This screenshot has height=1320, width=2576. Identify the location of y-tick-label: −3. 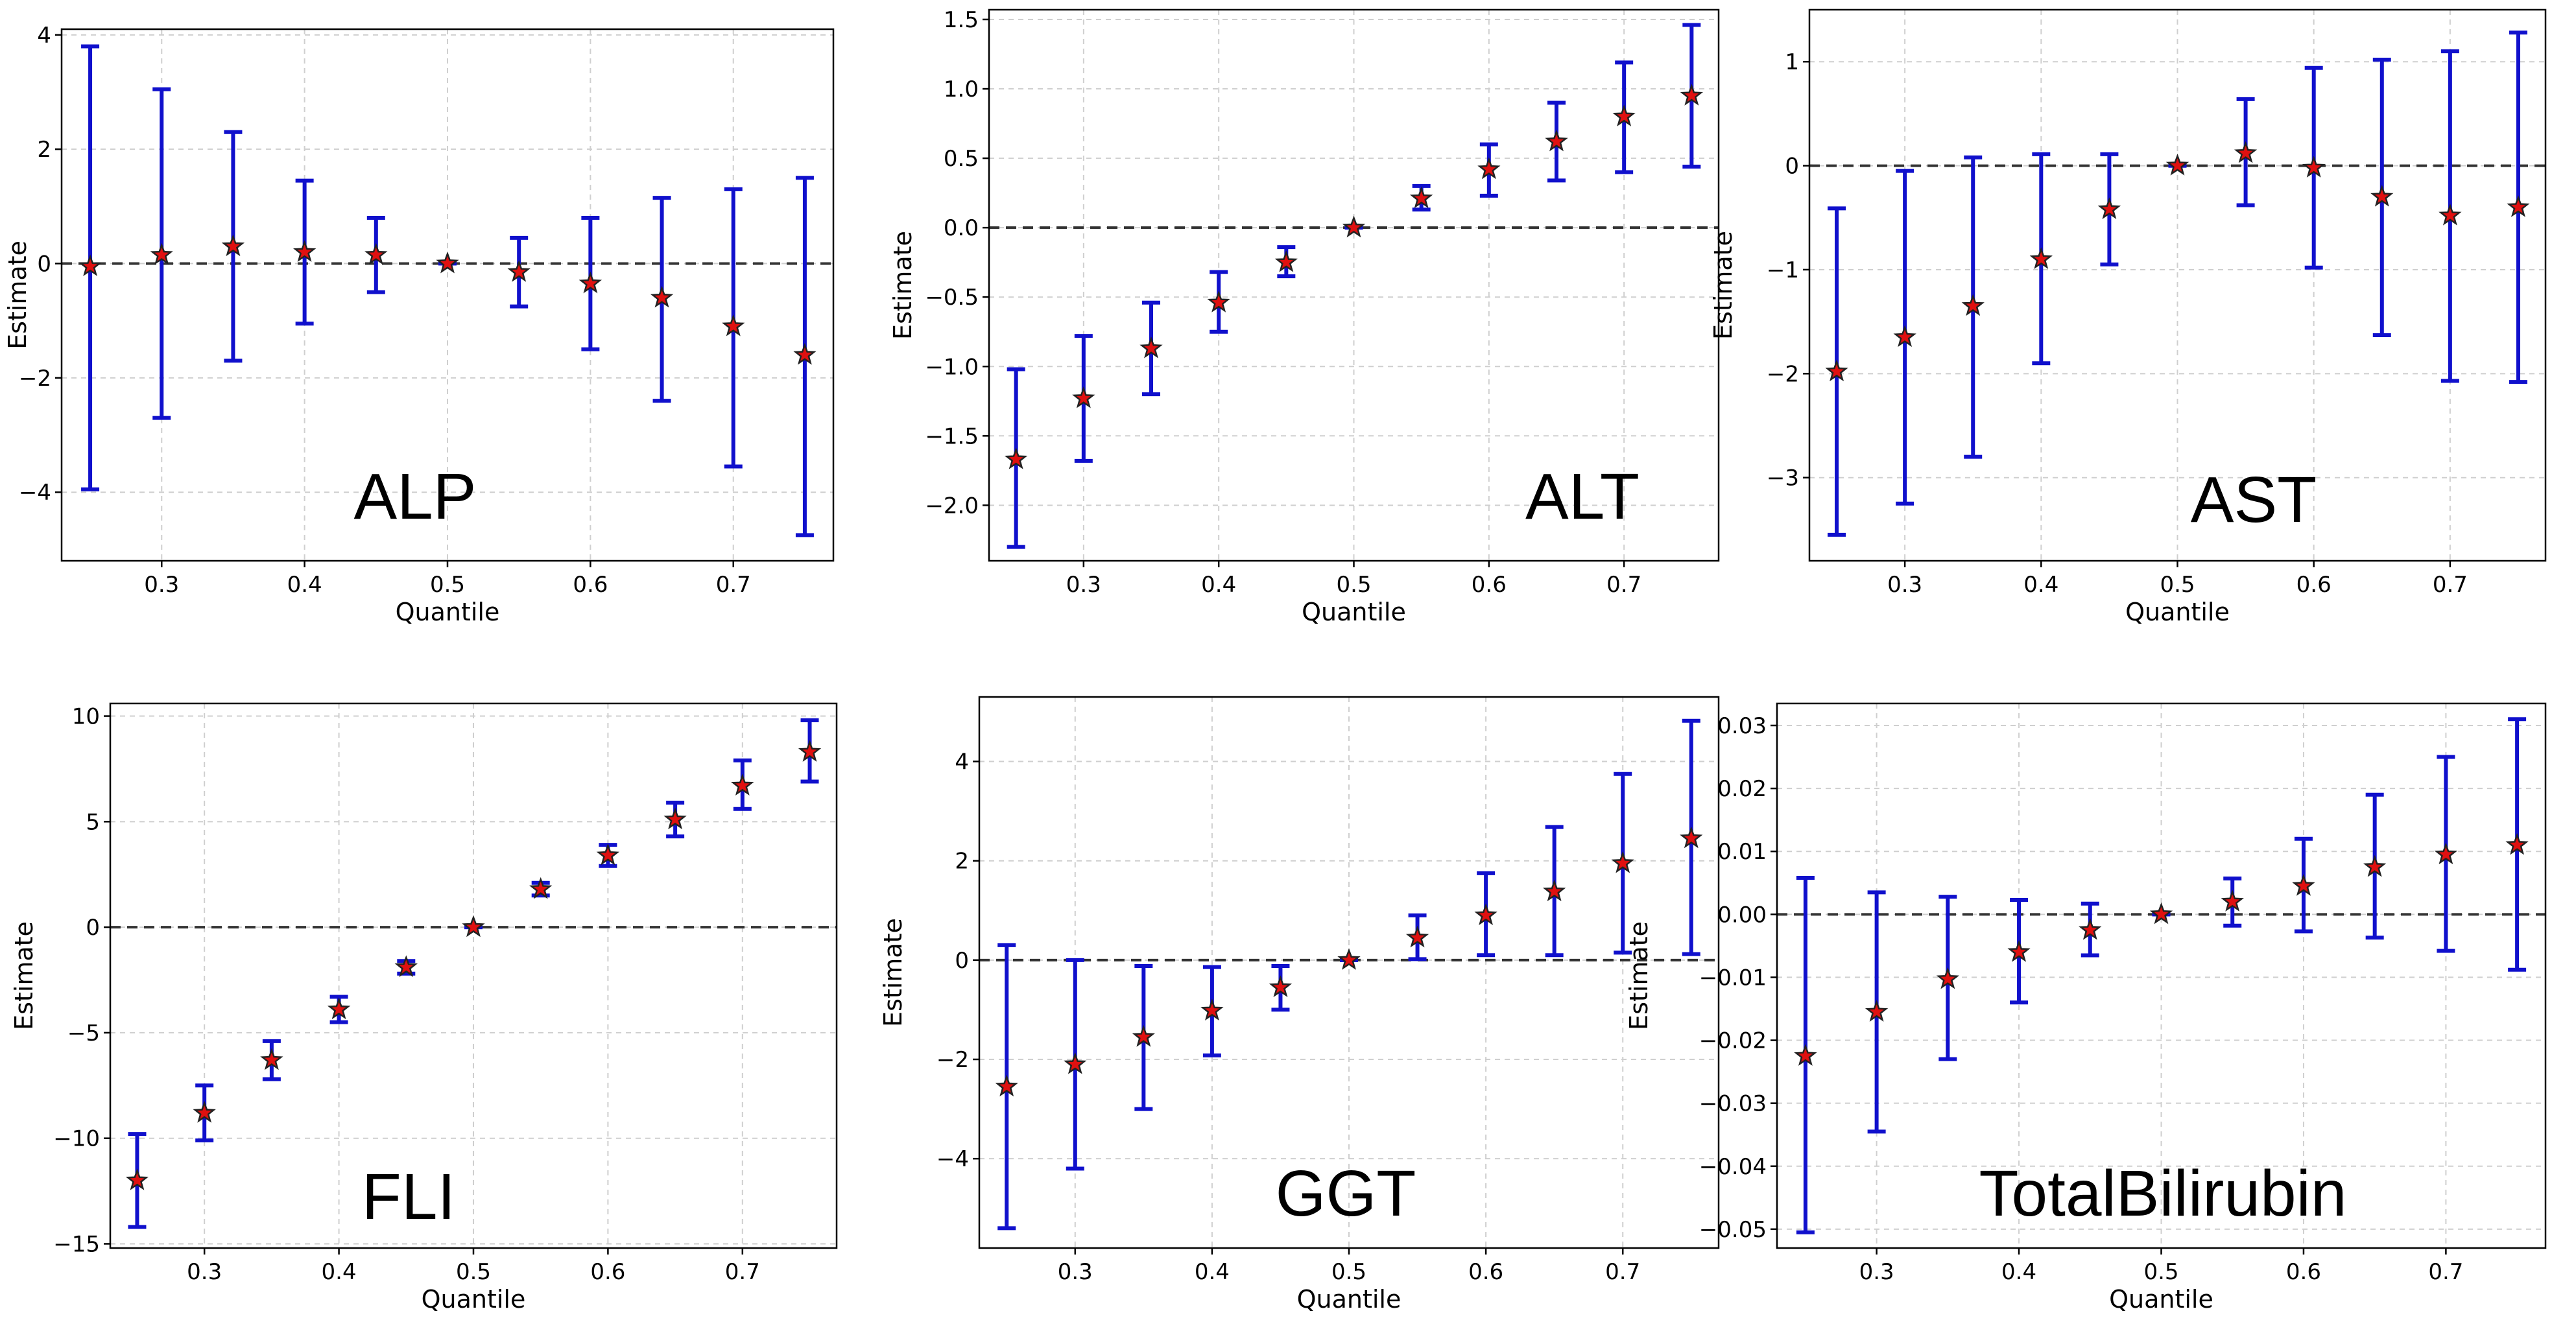
(1783, 478).